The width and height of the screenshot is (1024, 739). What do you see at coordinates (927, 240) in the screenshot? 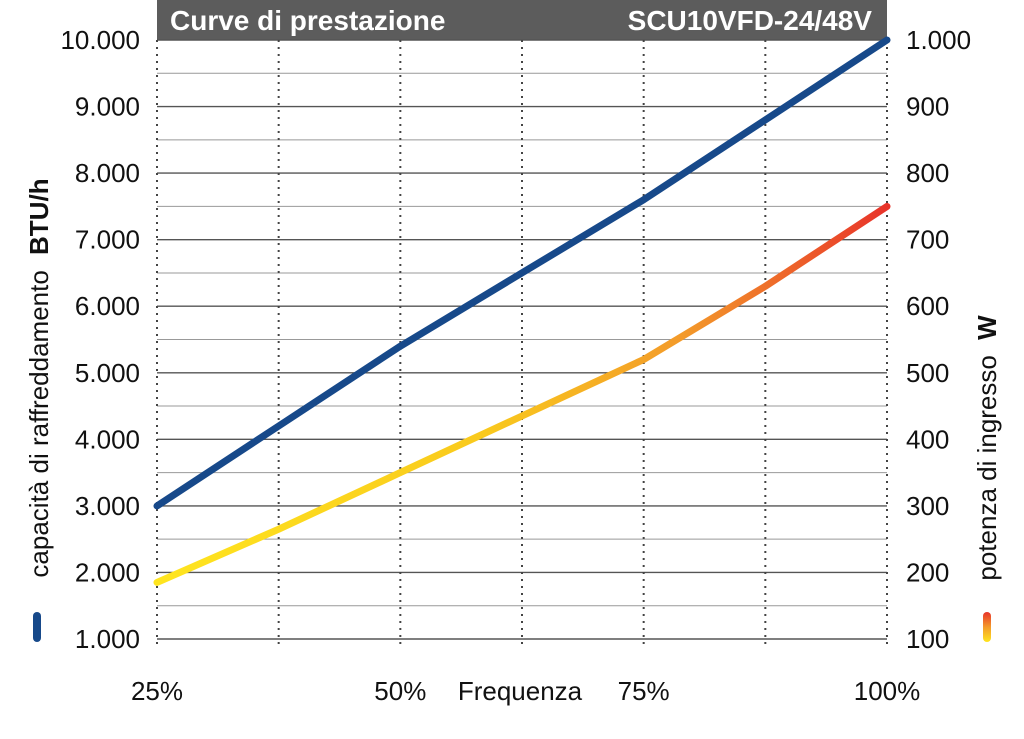
I see `y-right-tick-label: 700` at bounding box center [927, 240].